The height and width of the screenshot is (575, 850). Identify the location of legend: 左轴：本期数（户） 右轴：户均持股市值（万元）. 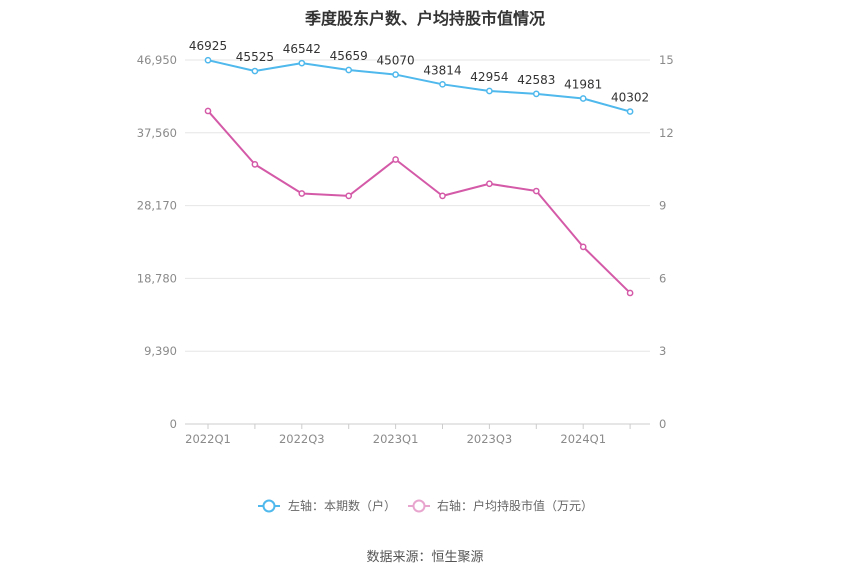
(425, 505).